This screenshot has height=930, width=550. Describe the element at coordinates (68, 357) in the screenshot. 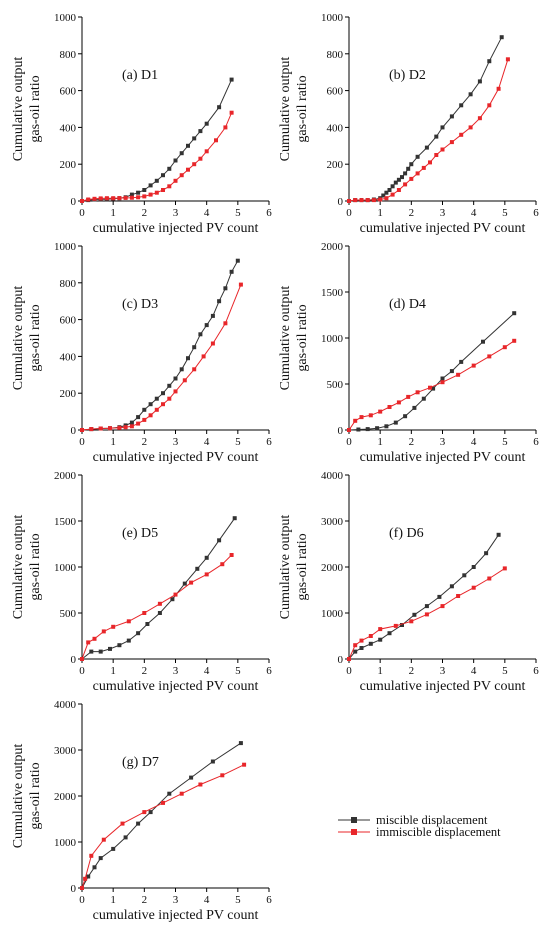

I see `y-tick-label: 400` at that location.